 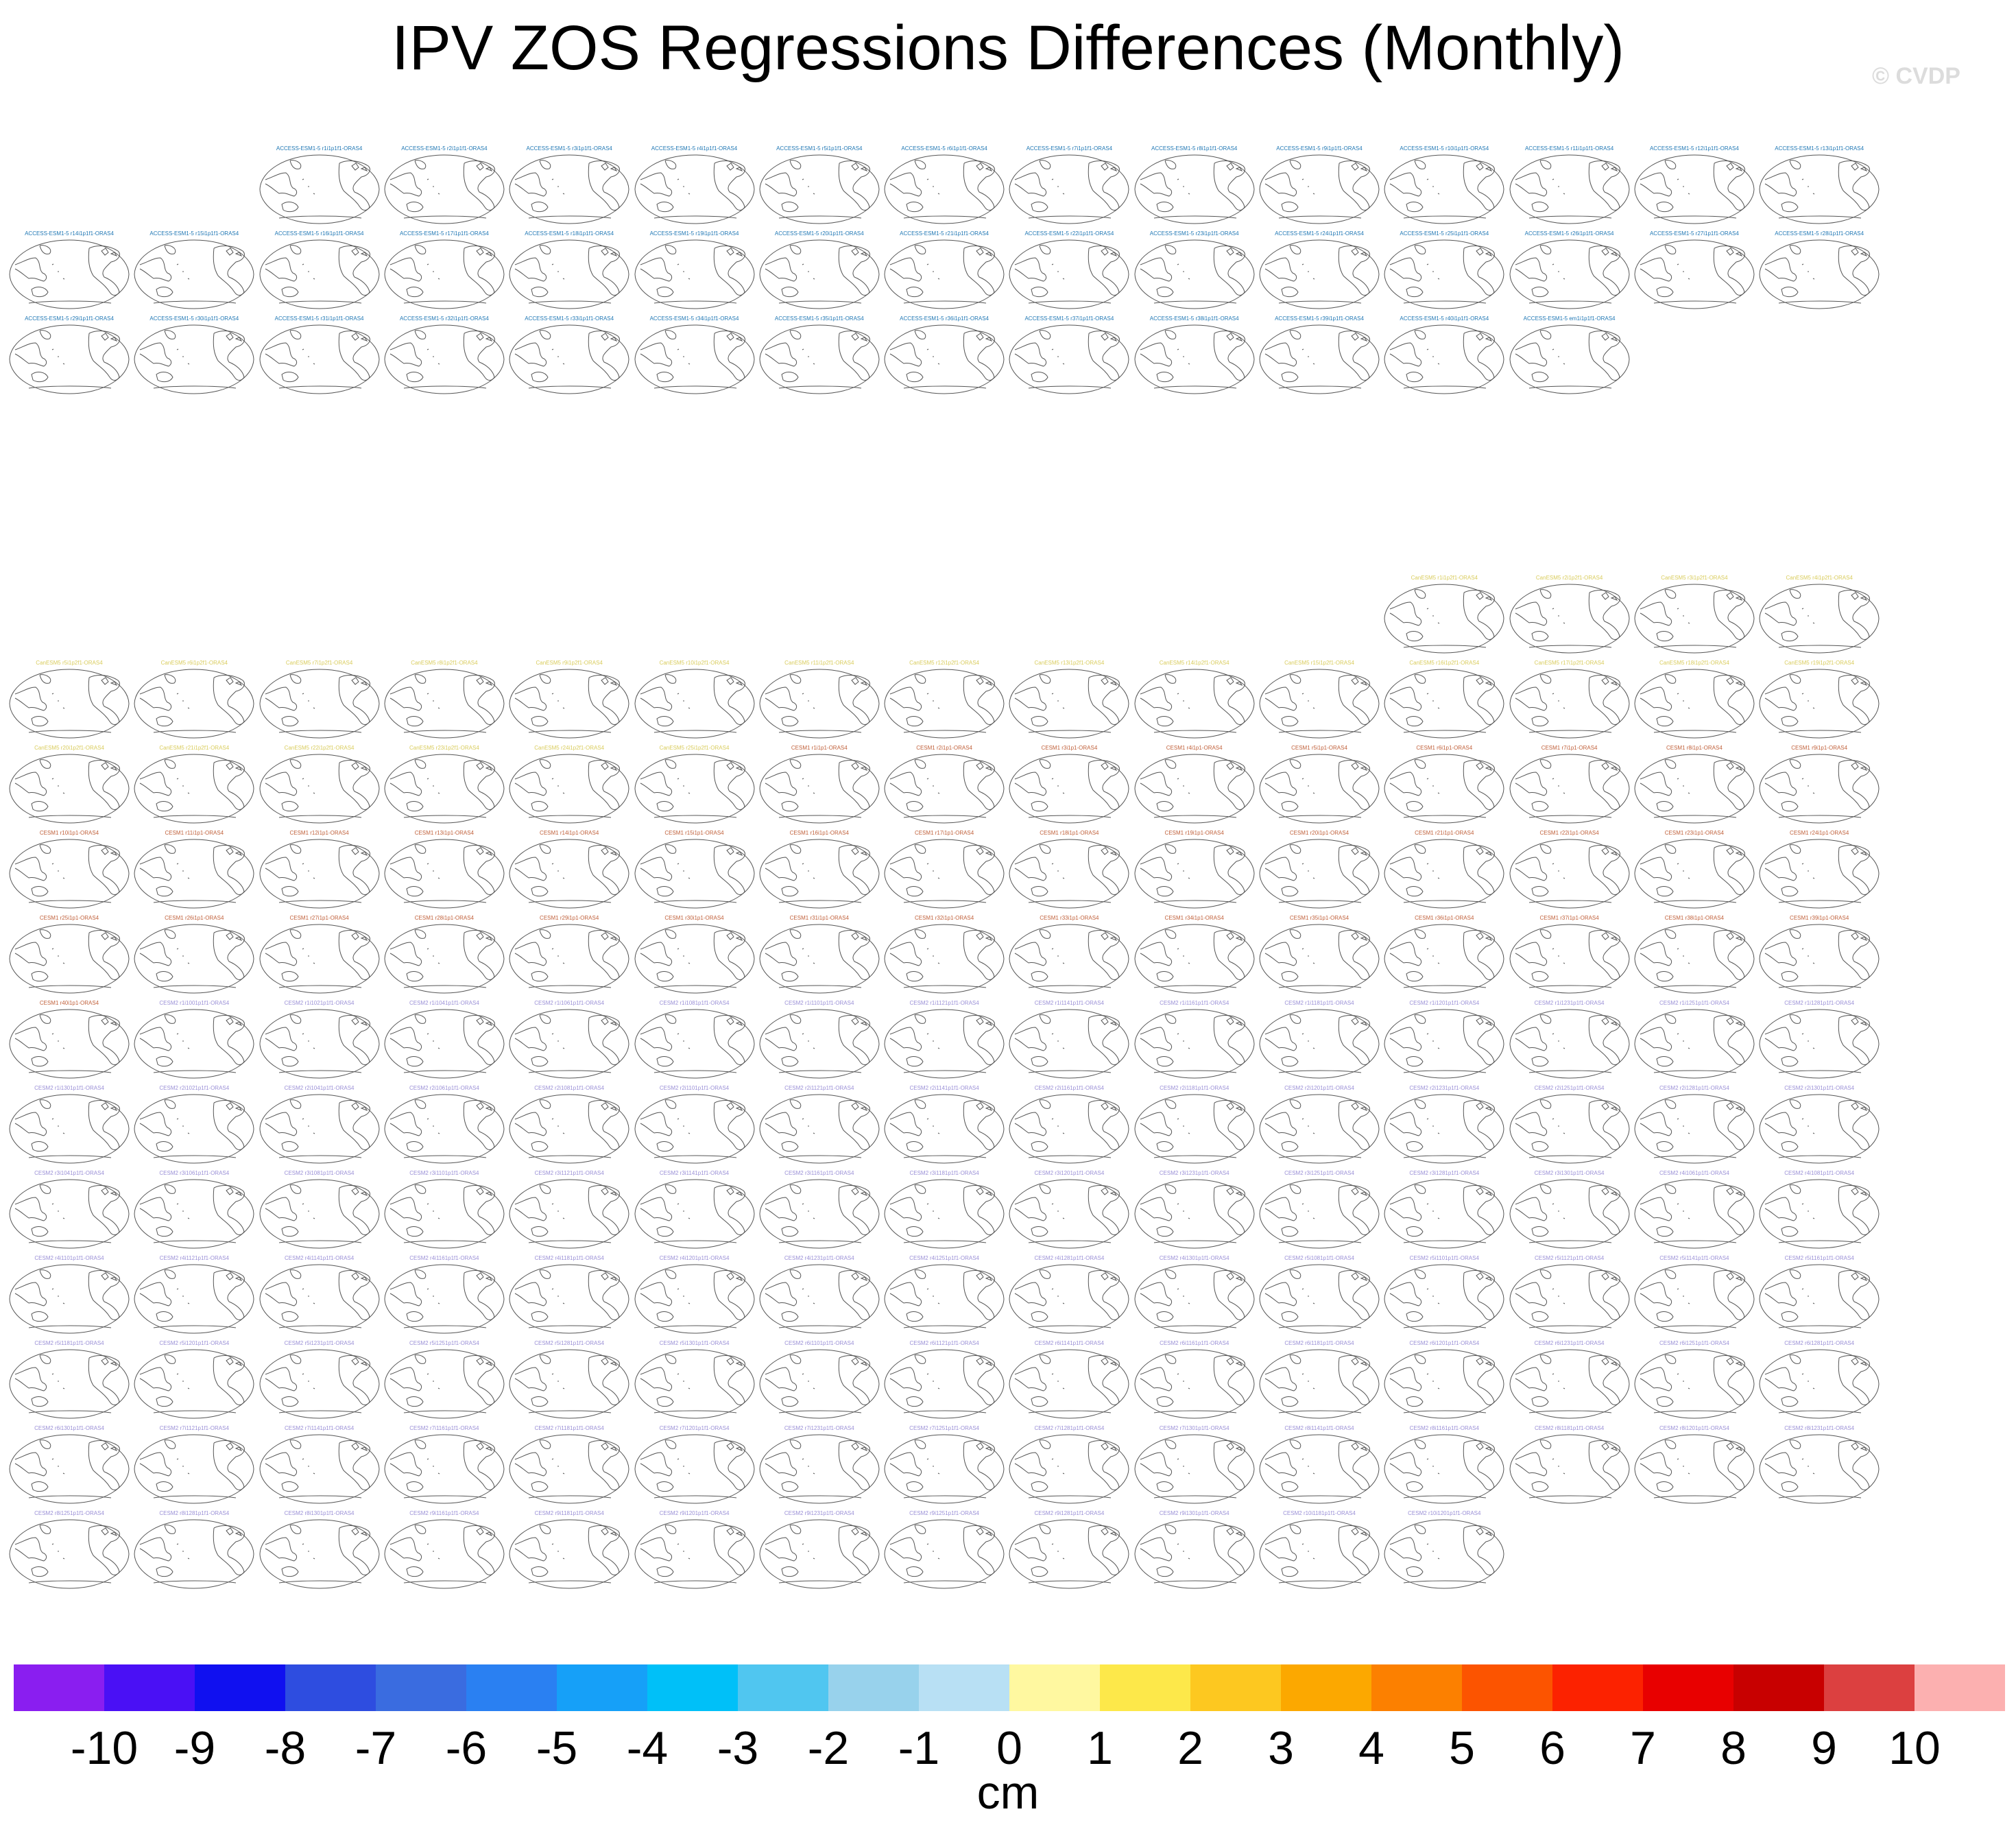 I want to click on panel-title: ACCESS-ESM1-5 r12i1p1f1-ORAS4, so click(x=1694, y=149).